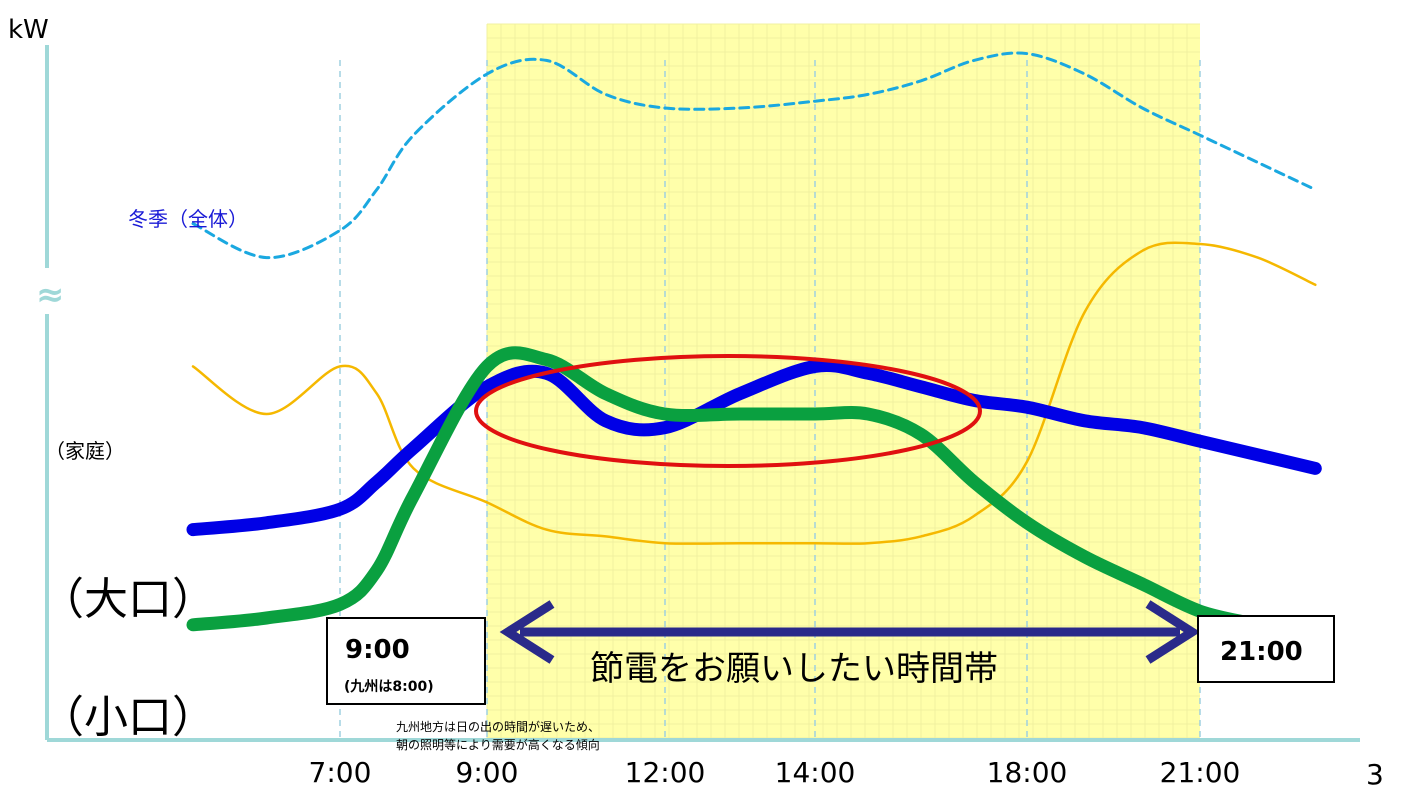  I want to click on end-time-label: 21:00, so click(1261, 652).